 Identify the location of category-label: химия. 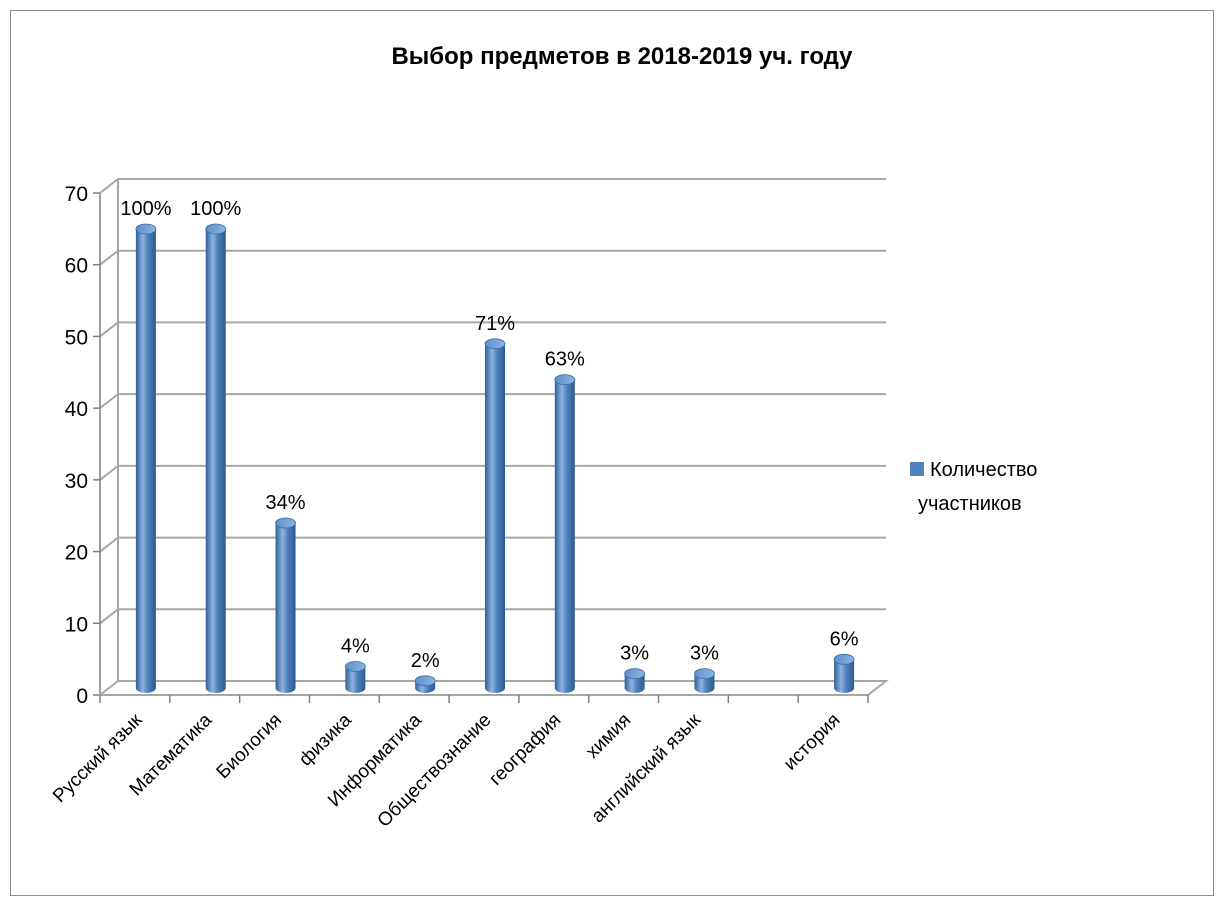
(608, 736).